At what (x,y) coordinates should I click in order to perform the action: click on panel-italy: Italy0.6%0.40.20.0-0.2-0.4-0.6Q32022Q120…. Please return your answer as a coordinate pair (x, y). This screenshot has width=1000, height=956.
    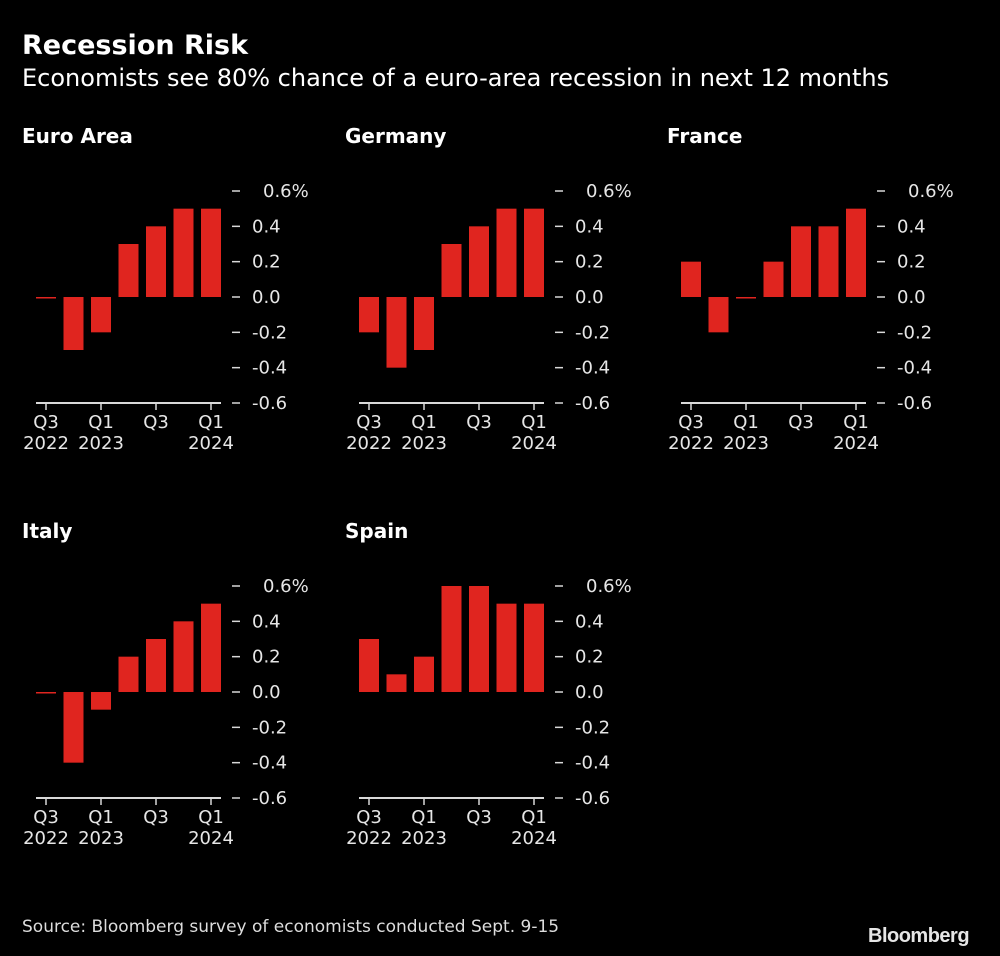
    Looking at the image, I should click on (165, 684).